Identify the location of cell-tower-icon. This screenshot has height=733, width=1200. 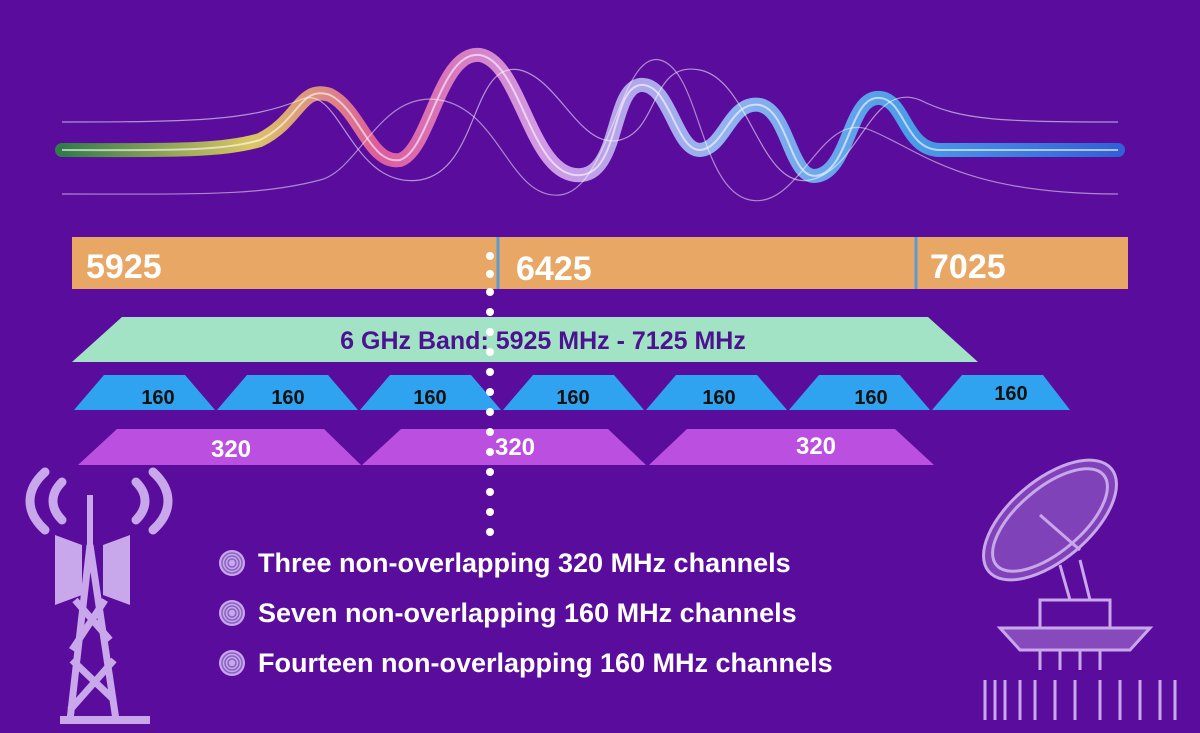
(99, 595).